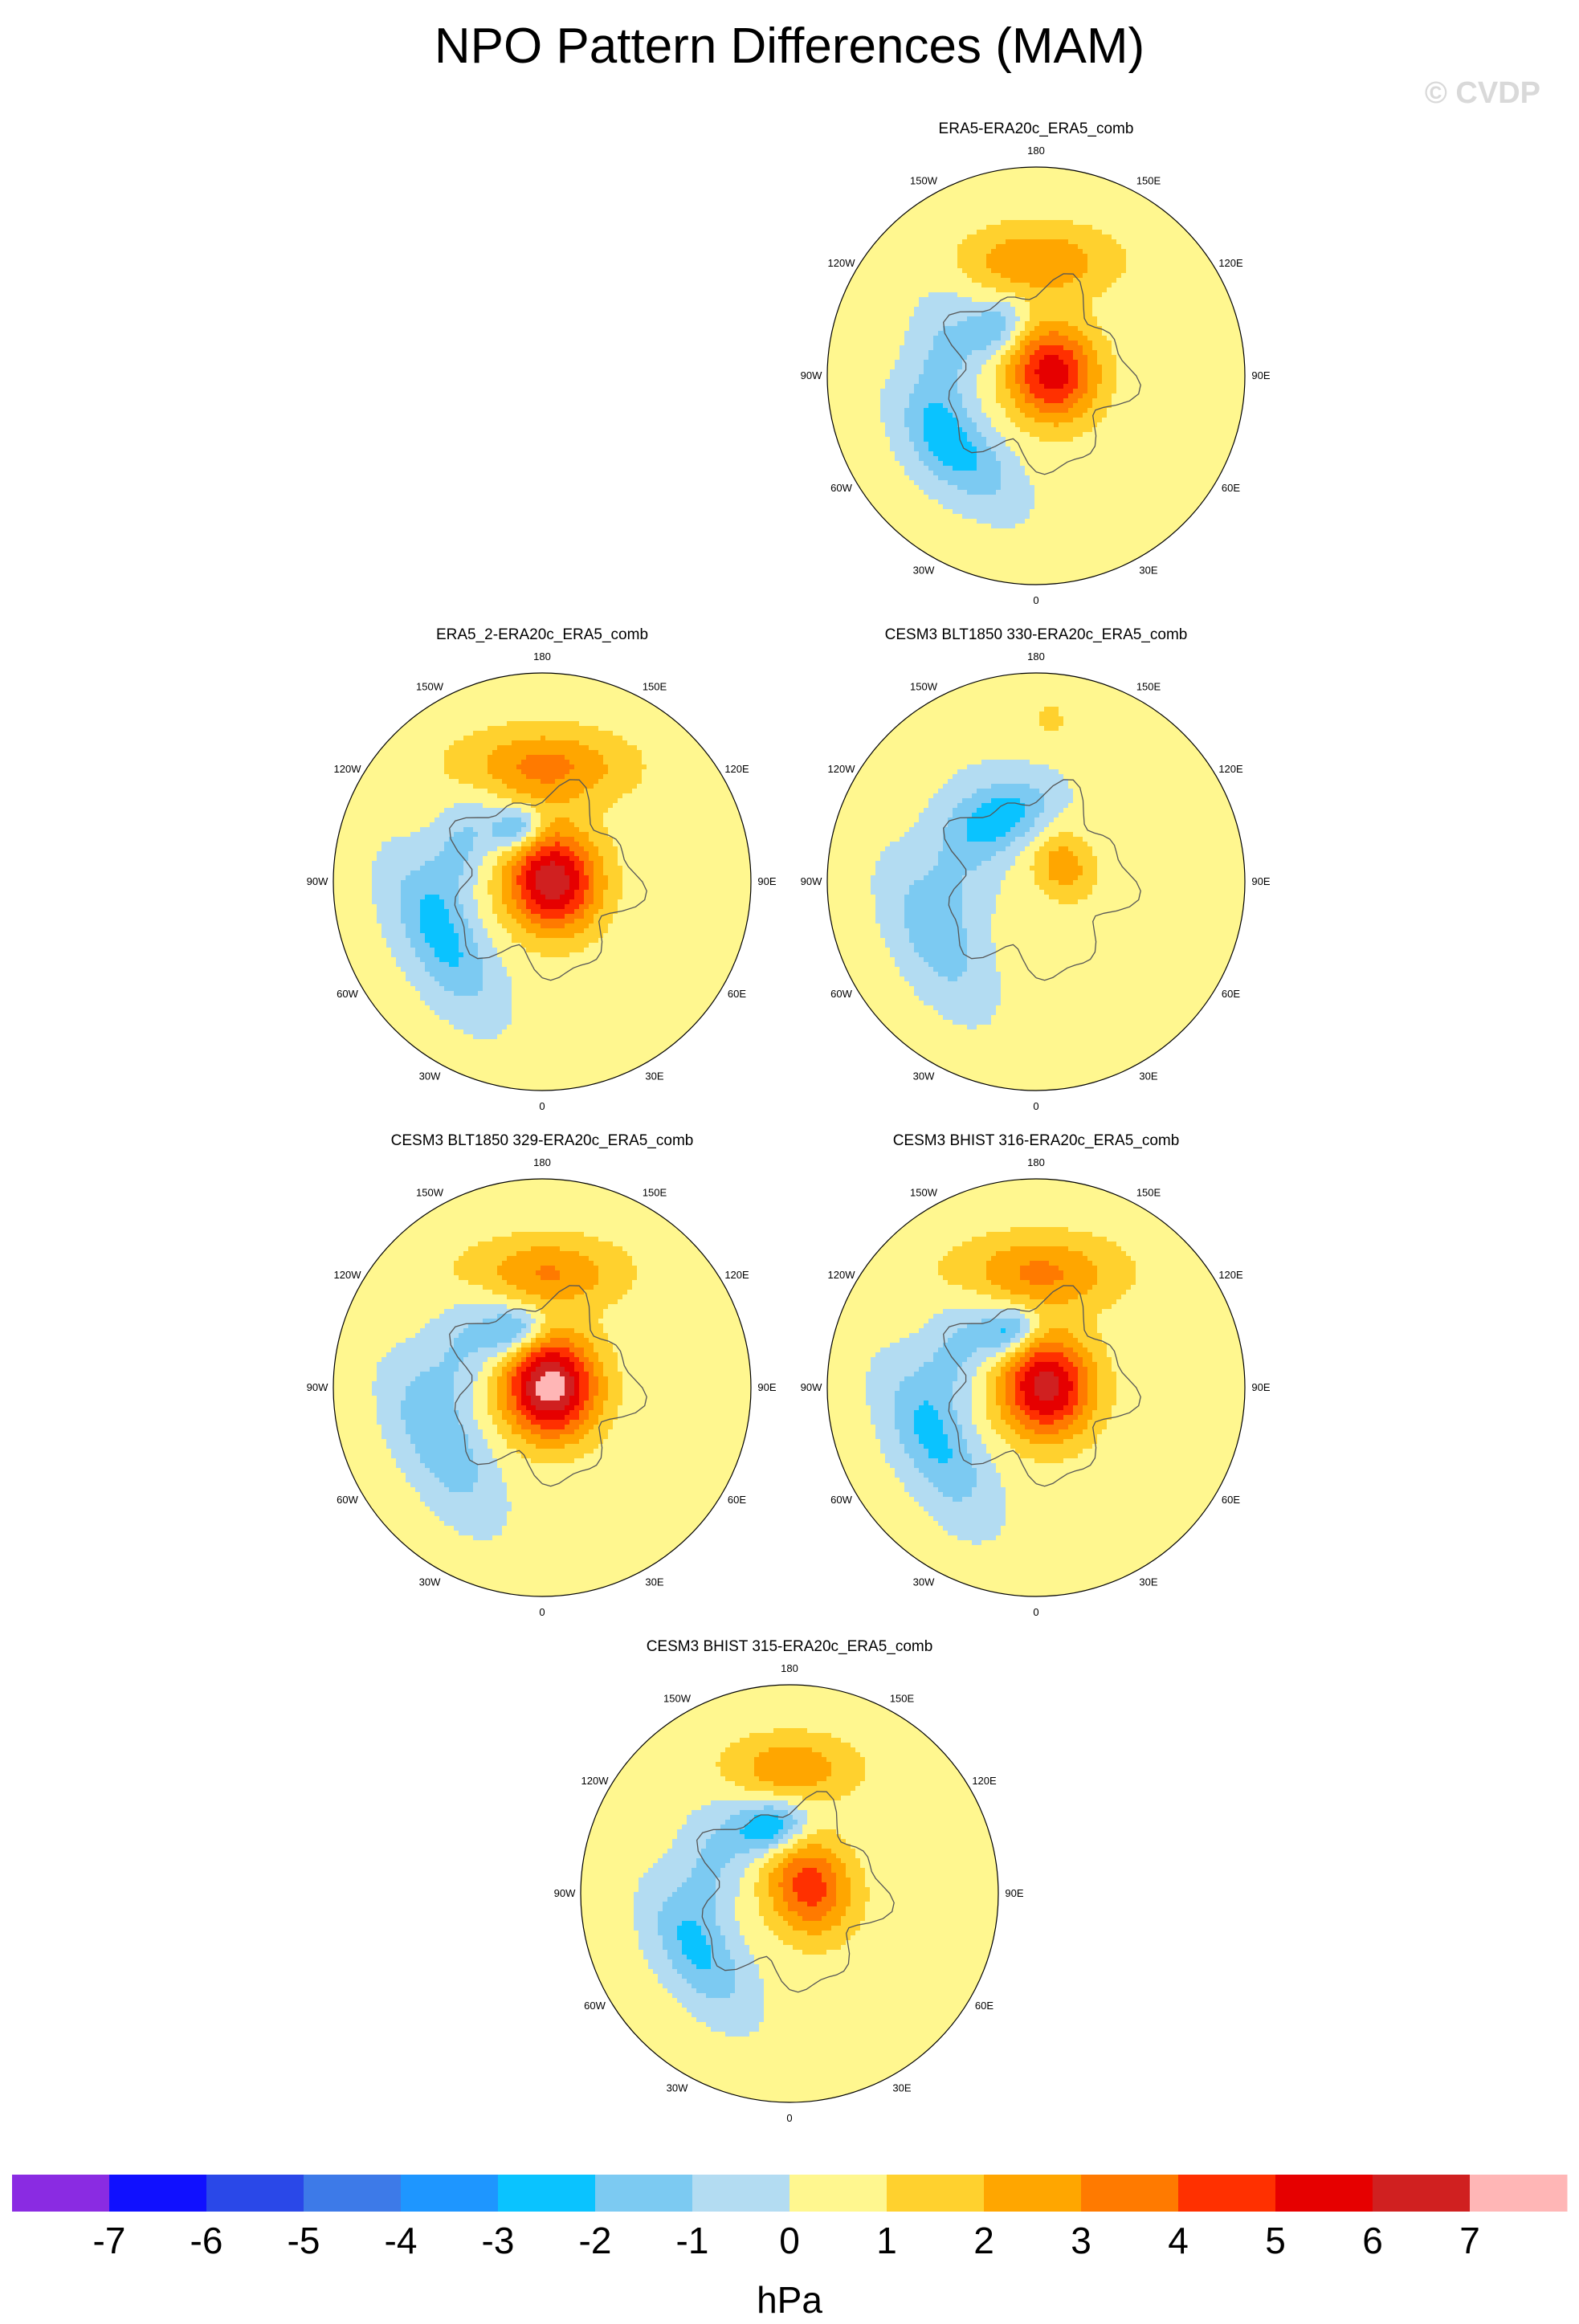 The image size is (1579, 2324). I want to click on colorbar-tick: -3, so click(498, 2241).